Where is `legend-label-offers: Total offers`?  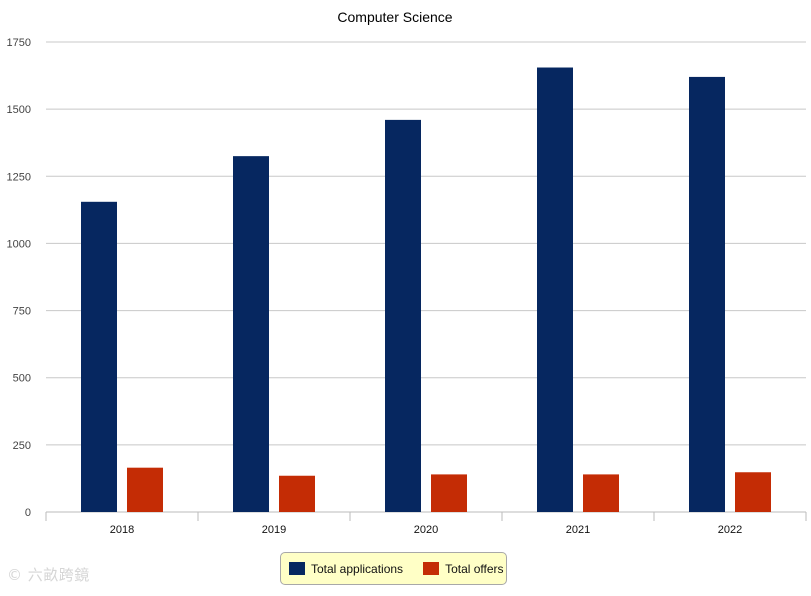
legend-label-offers: Total offers is located at coordinates (474, 568).